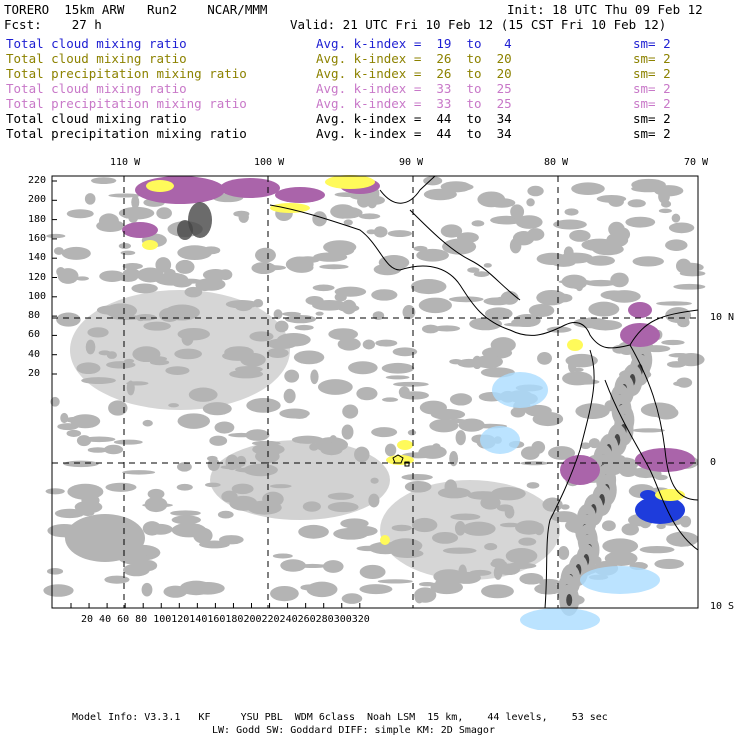 This screenshot has height=740, width=740. I want to click on x-tick-label: 20, so click(87, 619).